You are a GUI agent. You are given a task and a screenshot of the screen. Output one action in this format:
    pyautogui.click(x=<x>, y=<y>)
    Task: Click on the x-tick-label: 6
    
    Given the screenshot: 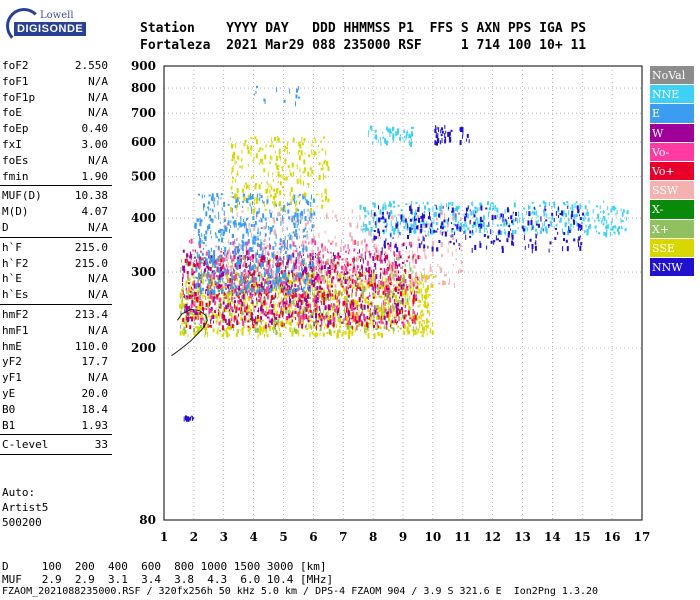 What is the action you would take?
    pyautogui.click(x=313, y=537)
    